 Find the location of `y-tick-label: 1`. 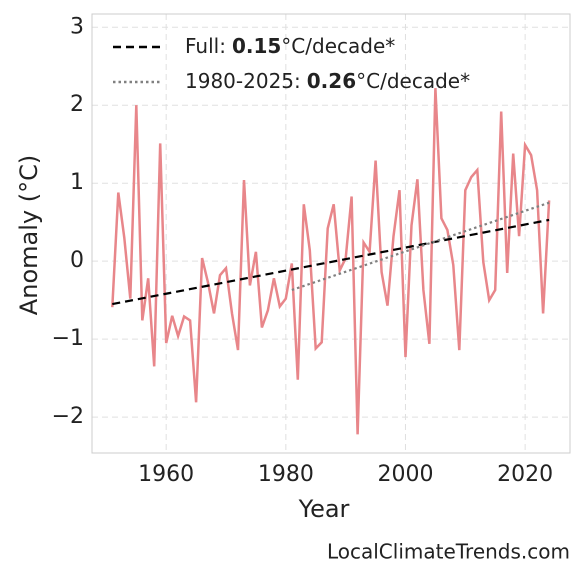

y-tick-label: 1 is located at coordinates (77, 182).